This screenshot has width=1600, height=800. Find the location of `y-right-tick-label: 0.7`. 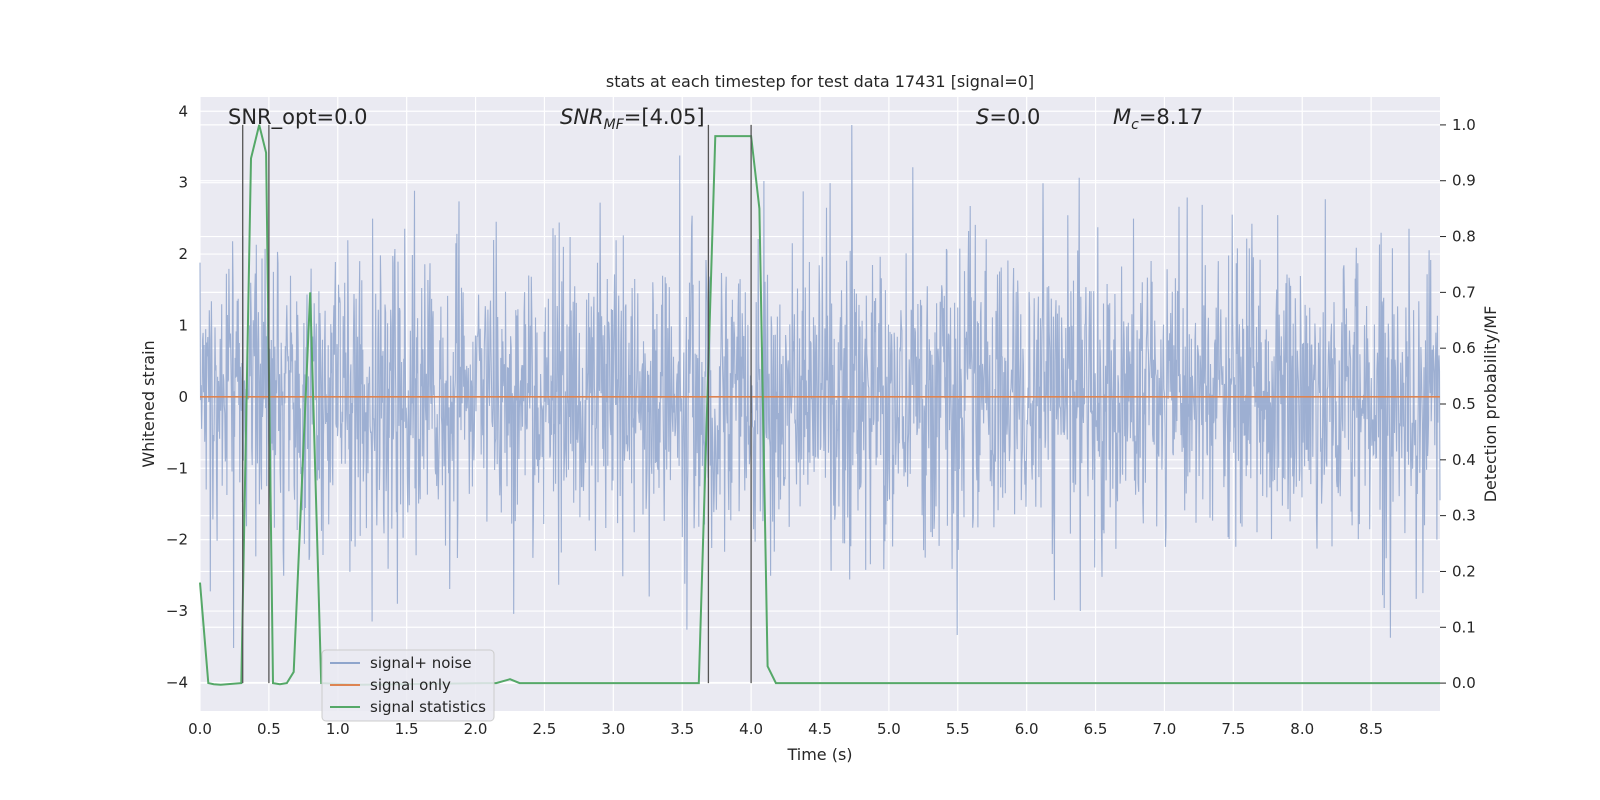

y-right-tick-label: 0.7 is located at coordinates (1464, 292).